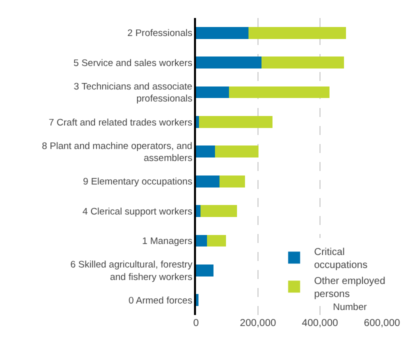 This screenshot has width=413, height=341. I want to click on y-tick-label: 9 Elementary occupations, so click(138, 182).